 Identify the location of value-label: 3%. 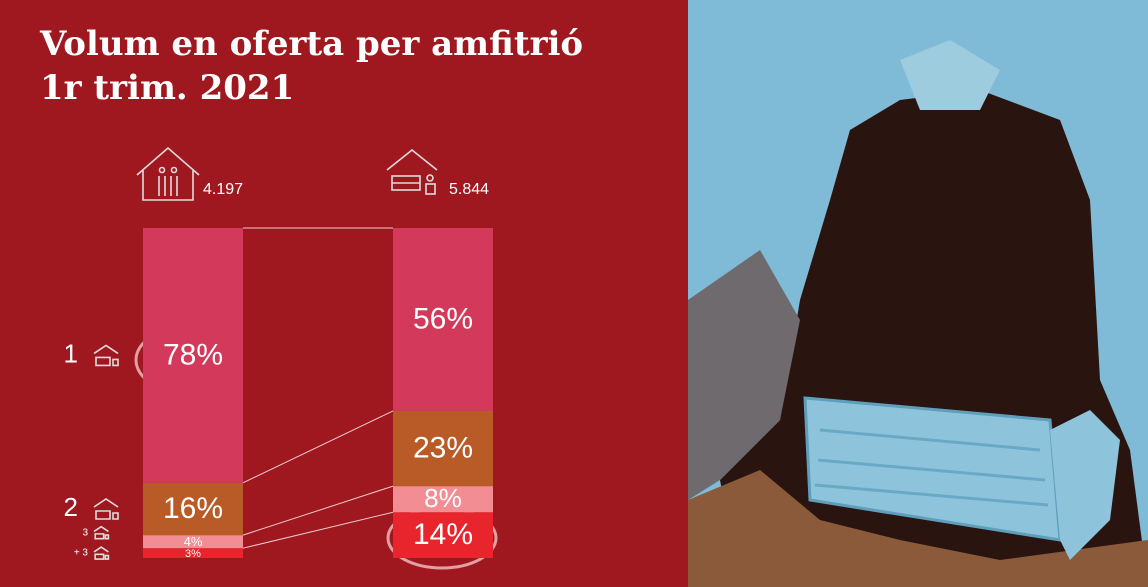
(193, 554).